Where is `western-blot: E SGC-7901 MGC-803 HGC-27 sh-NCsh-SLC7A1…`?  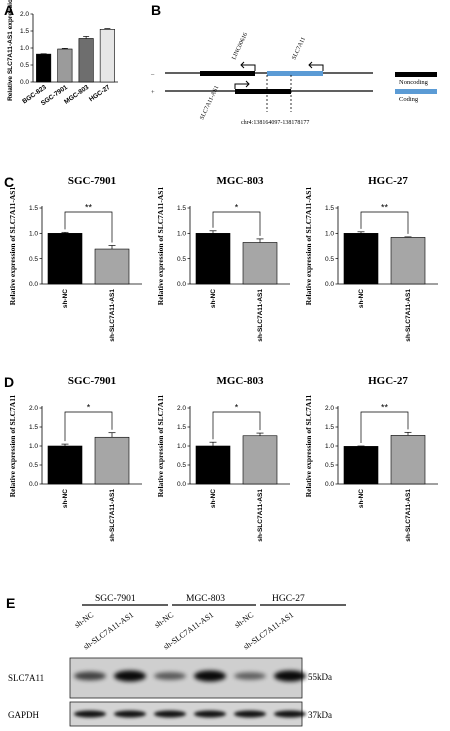
western-blot: E SGC-7901 MGC-803 HGC-27 sh-NCsh-SLC7A1… is located at coordinates (176, 660).